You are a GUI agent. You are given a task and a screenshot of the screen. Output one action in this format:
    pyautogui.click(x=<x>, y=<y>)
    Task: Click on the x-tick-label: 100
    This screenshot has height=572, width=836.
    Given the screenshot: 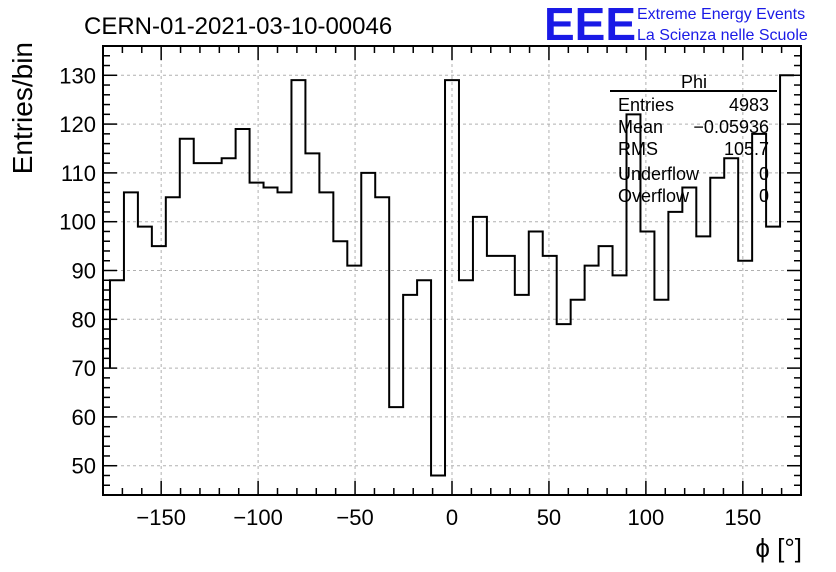 What is the action you would take?
    pyautogui.click(x=646, y=517)
    